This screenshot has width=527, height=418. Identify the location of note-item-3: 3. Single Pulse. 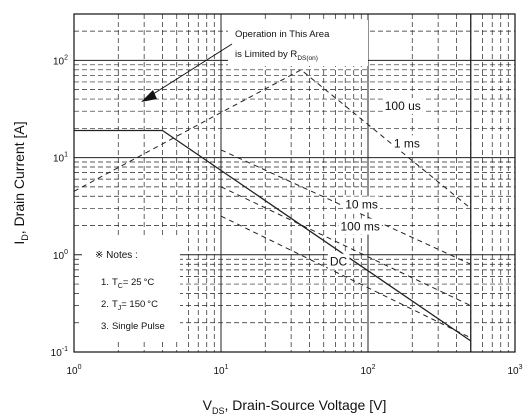
(133, 326).